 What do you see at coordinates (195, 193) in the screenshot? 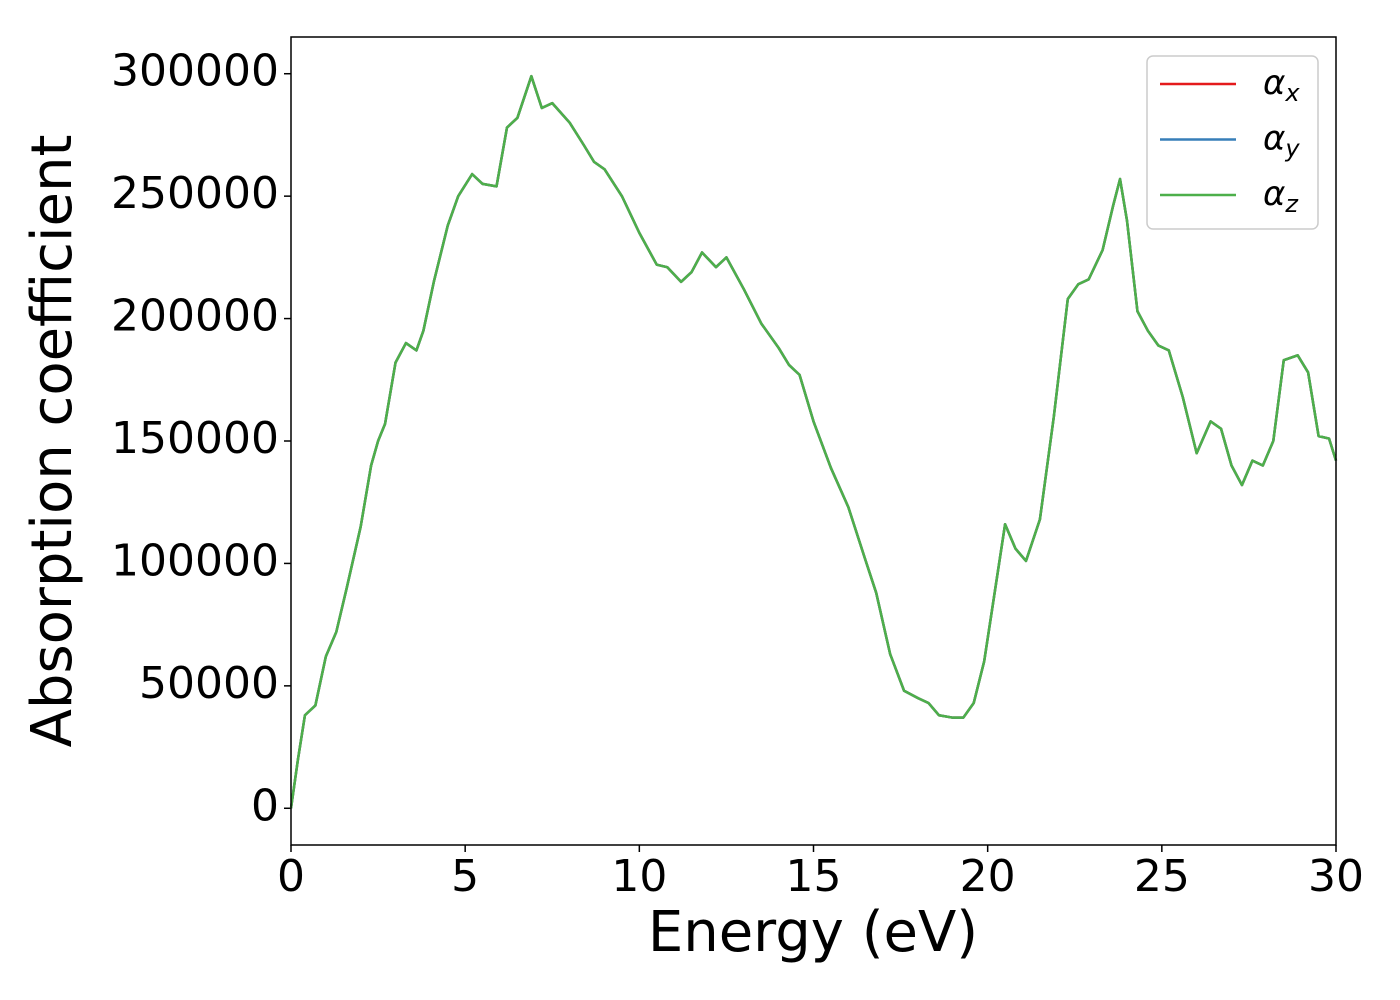
I see `y-tick-label: 250000` at bounding box center [195, 193].